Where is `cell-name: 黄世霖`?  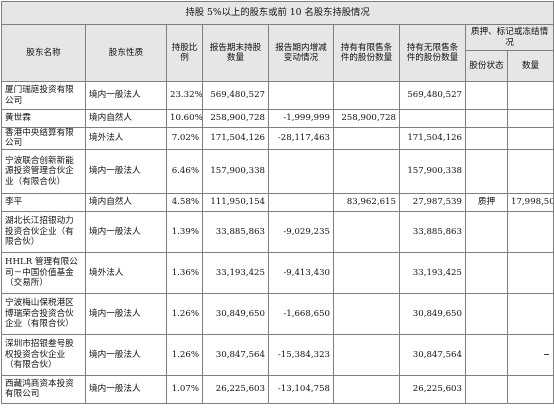 cell-name: 黄世霖 is located at coordinates (43, 118).